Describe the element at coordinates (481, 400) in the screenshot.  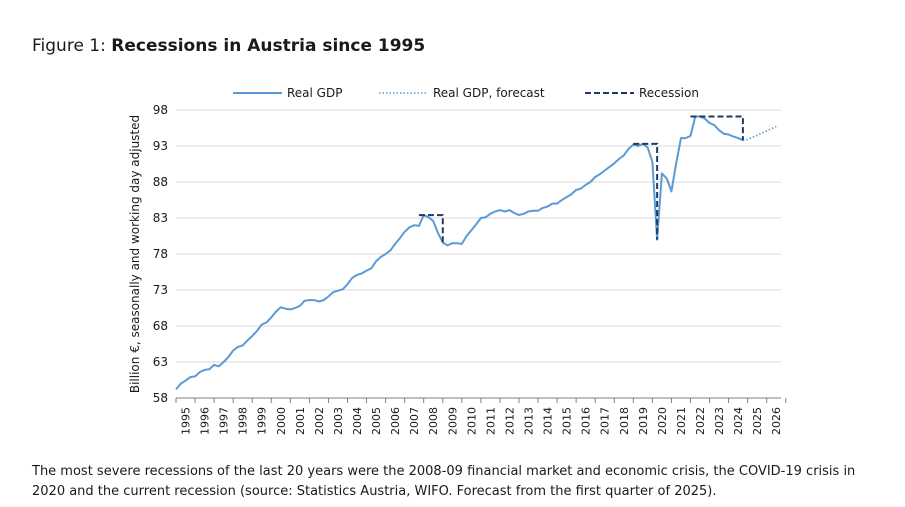
I see `x-axis-tick-marks` at that location.